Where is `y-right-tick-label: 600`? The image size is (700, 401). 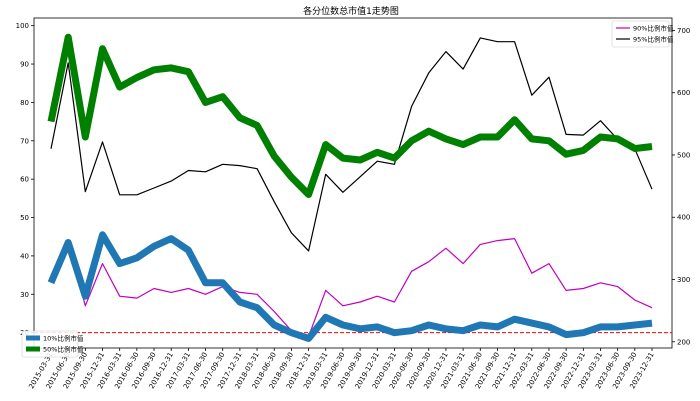 y-right-tick-label: 600 is located at coordinates (683, 93).